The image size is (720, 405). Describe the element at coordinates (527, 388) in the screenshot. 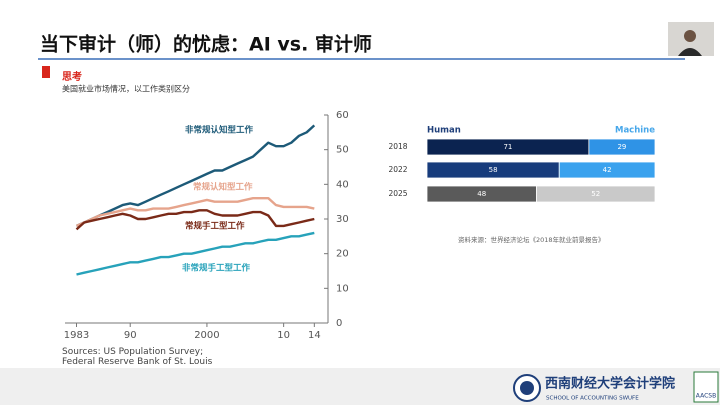

I see `school-logo` at that location.